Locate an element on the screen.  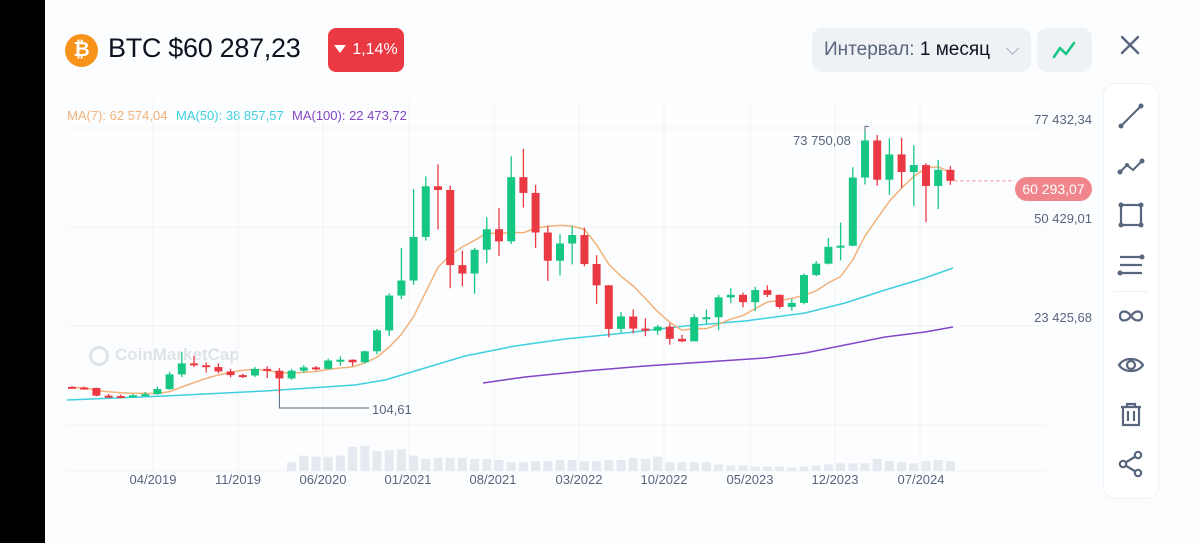
chart-type-button is located at coordinates (1064, 50).